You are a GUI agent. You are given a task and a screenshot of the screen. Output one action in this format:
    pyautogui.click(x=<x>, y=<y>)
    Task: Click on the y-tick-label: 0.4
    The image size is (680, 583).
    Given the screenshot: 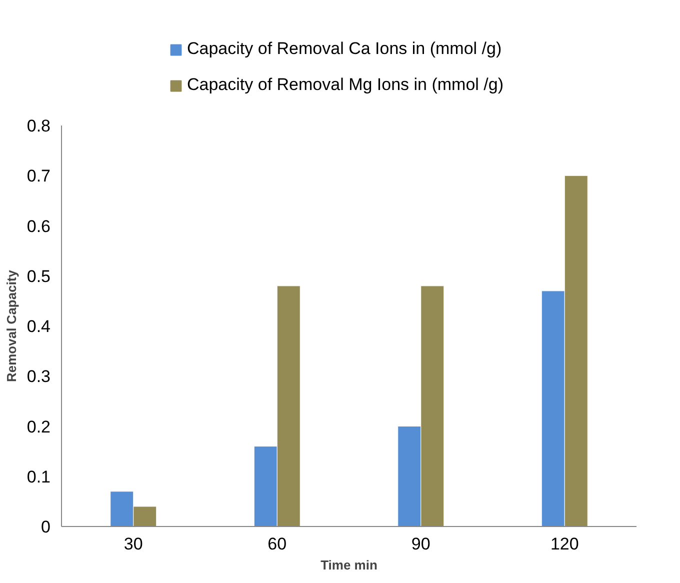 What is the action you would take?
    pyautogui.click(x=38, y=326)
    